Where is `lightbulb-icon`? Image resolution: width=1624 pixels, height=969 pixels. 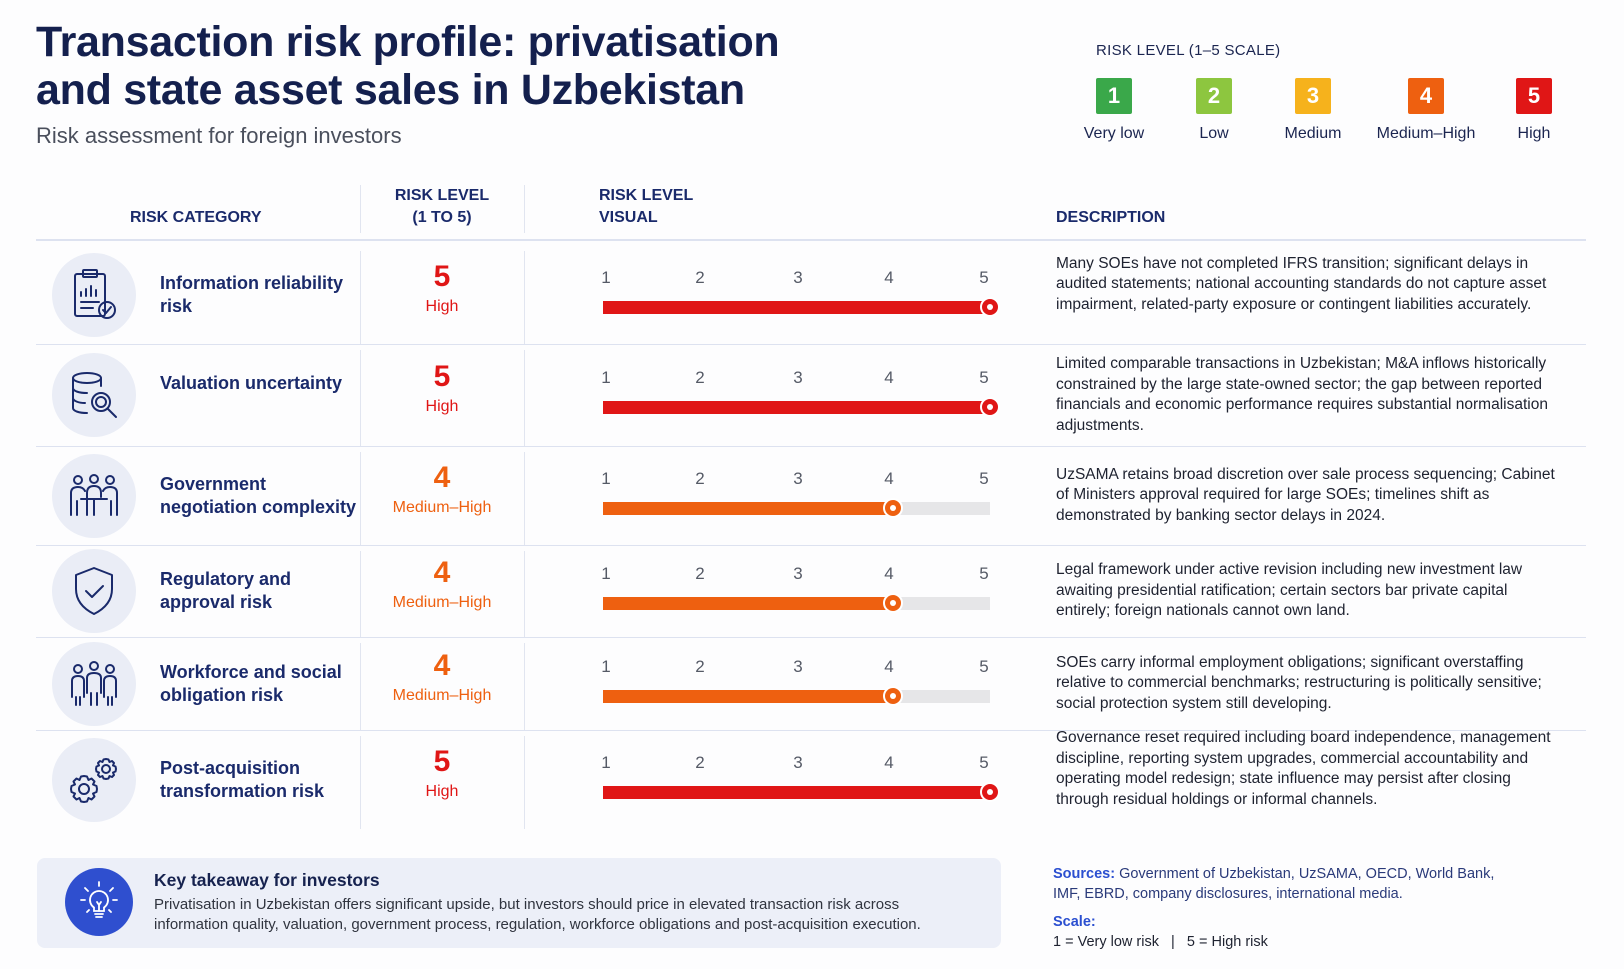 lightbulb-icon is located at coordinates (99, 902).